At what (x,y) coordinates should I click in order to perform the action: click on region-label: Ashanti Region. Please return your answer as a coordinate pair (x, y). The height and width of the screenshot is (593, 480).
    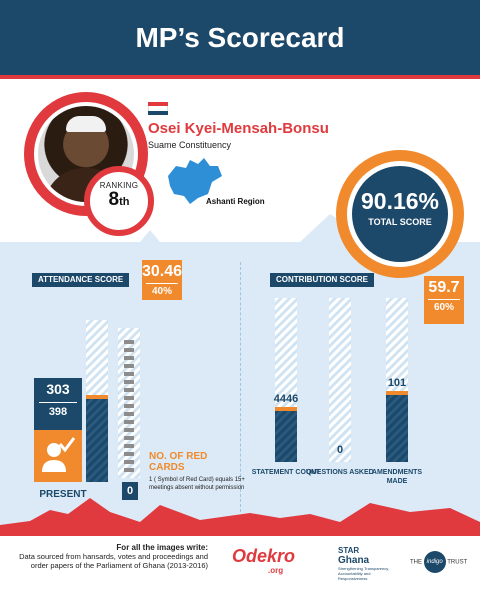
    Looking at the image, I should click on (235, 201).